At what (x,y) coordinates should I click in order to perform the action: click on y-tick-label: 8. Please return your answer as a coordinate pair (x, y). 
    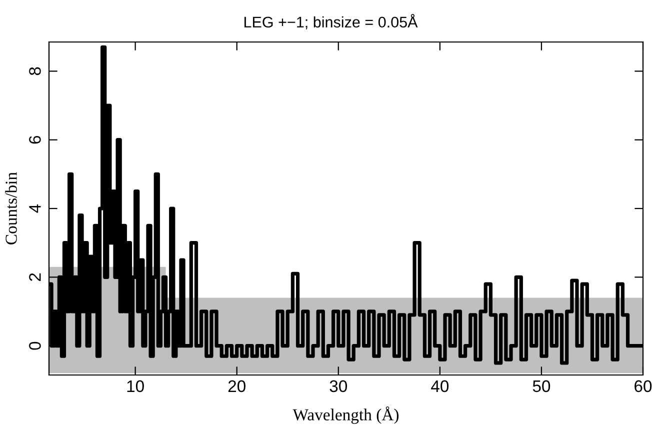
    Looking at the image, I should click on (35, 71).